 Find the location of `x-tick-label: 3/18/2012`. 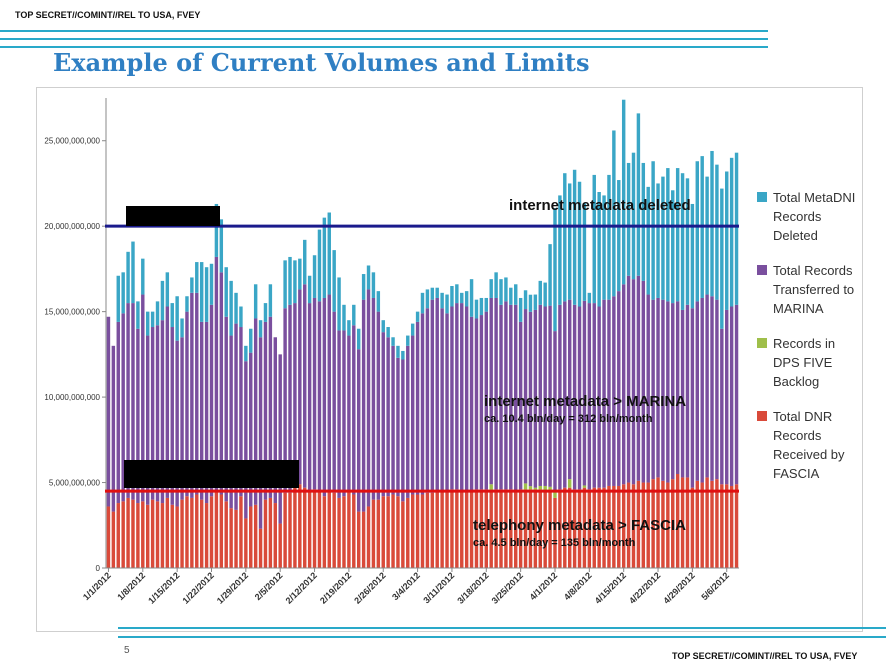

x-tick-label: 3/18/2012 is located at coordinates (472, 587).